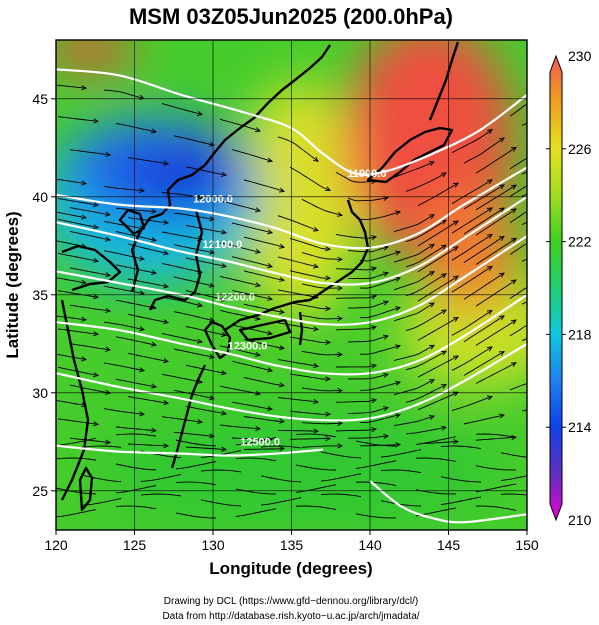  Describe the element at coordinates (580, 149) in the screenshot. I see `colorbar-tick-label: 226` at that location.